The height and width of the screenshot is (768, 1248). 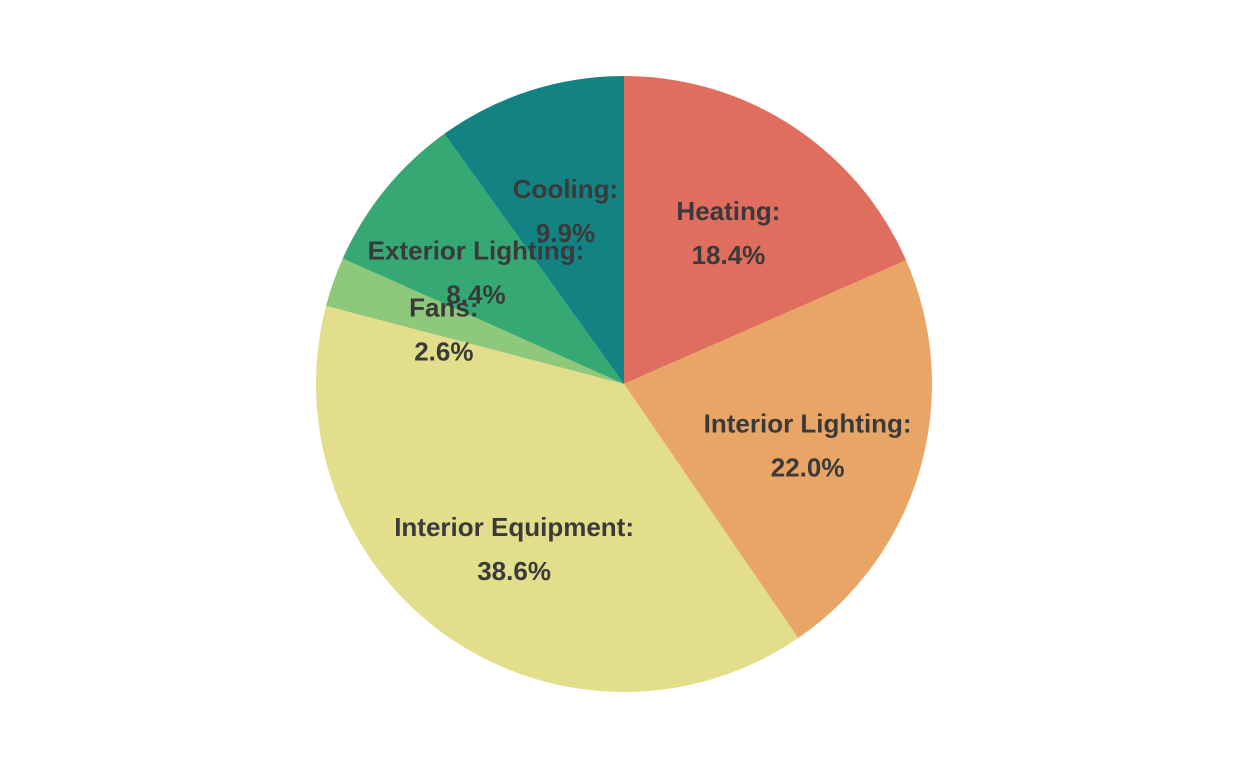 I want to click on slice-label-name: Fans:, so click(x=443, y=308).